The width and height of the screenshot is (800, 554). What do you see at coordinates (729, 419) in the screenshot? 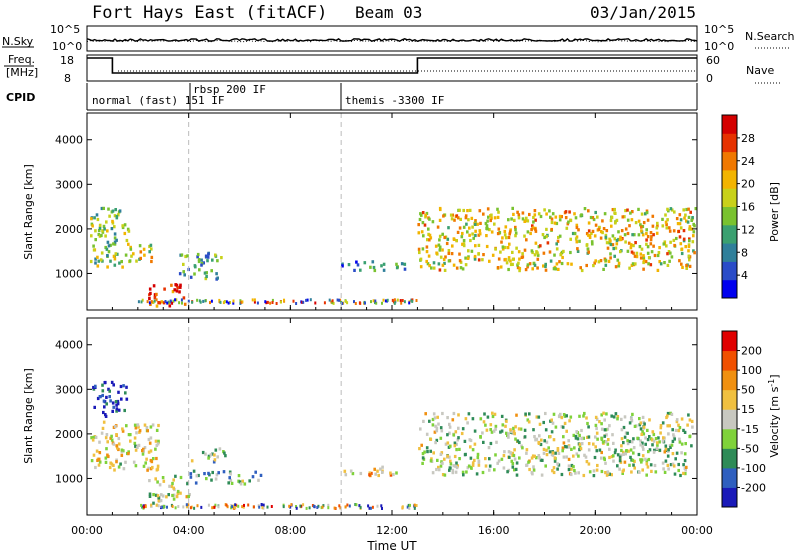
I see `colorbar-frame` at bounding box center [729, 419].